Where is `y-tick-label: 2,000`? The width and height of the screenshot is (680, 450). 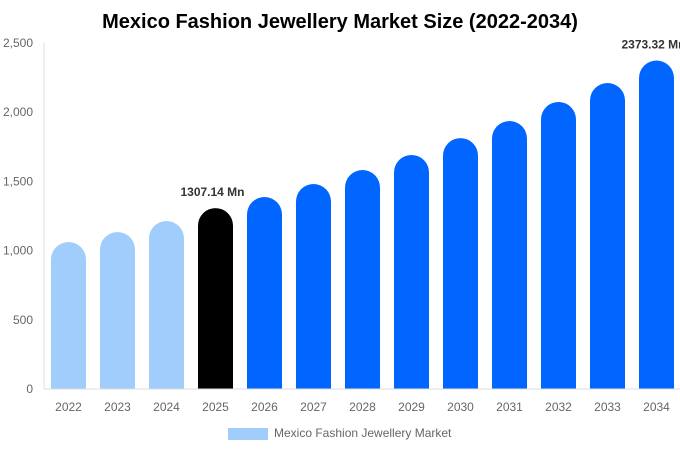
y-tick-label: 2,000 is located at coordinates (18, 112).